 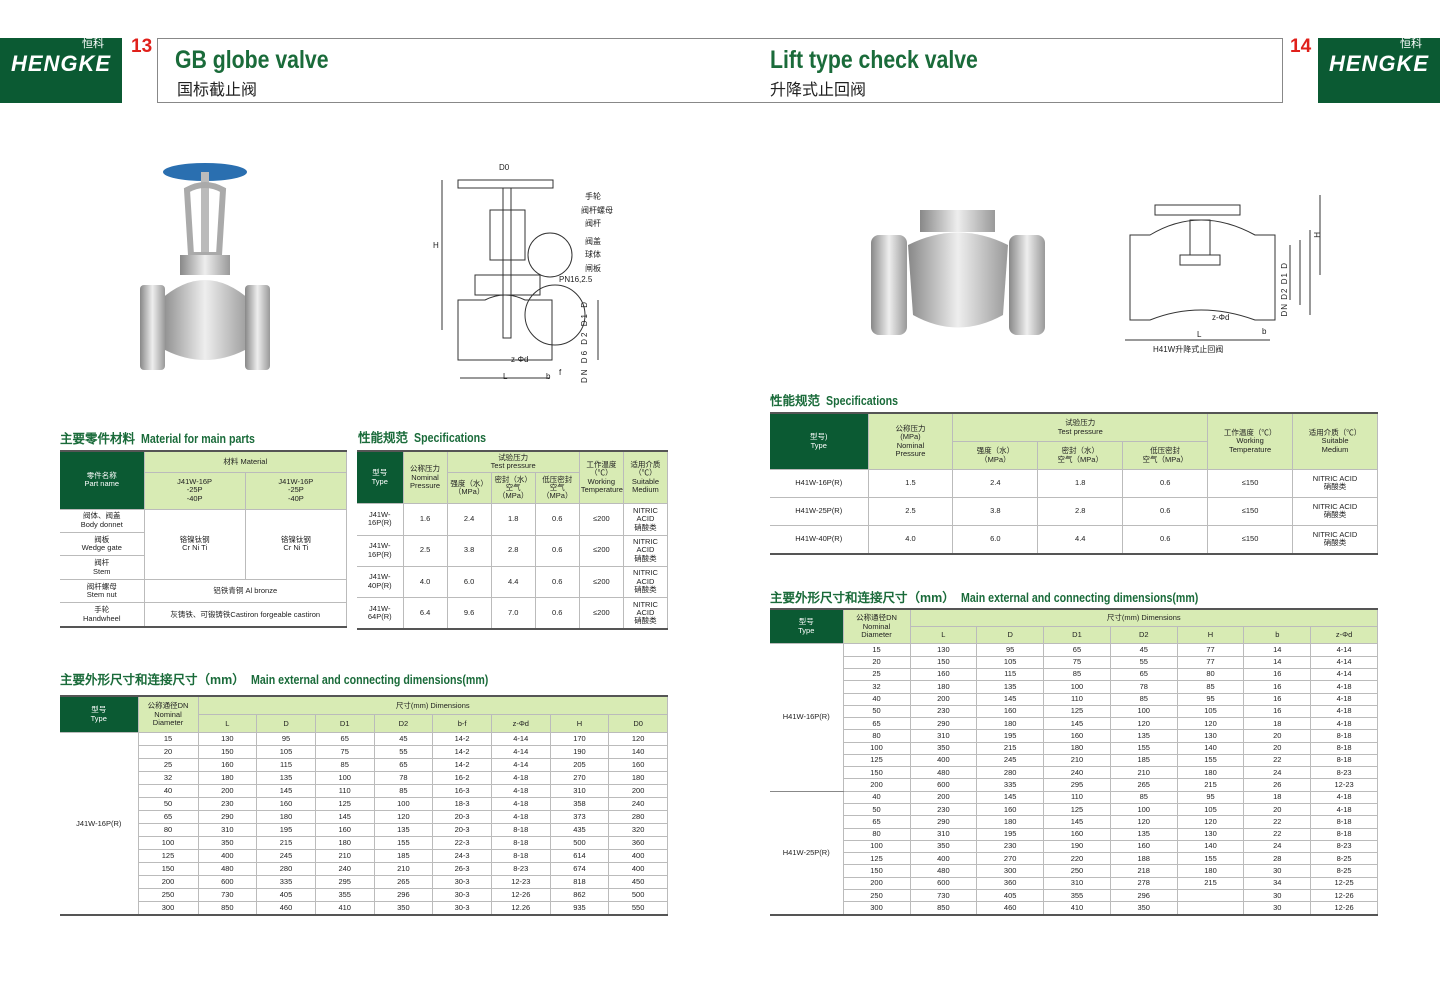 I want to click on left-subtitle: 国标截止阀, so click(x=217, y=90).